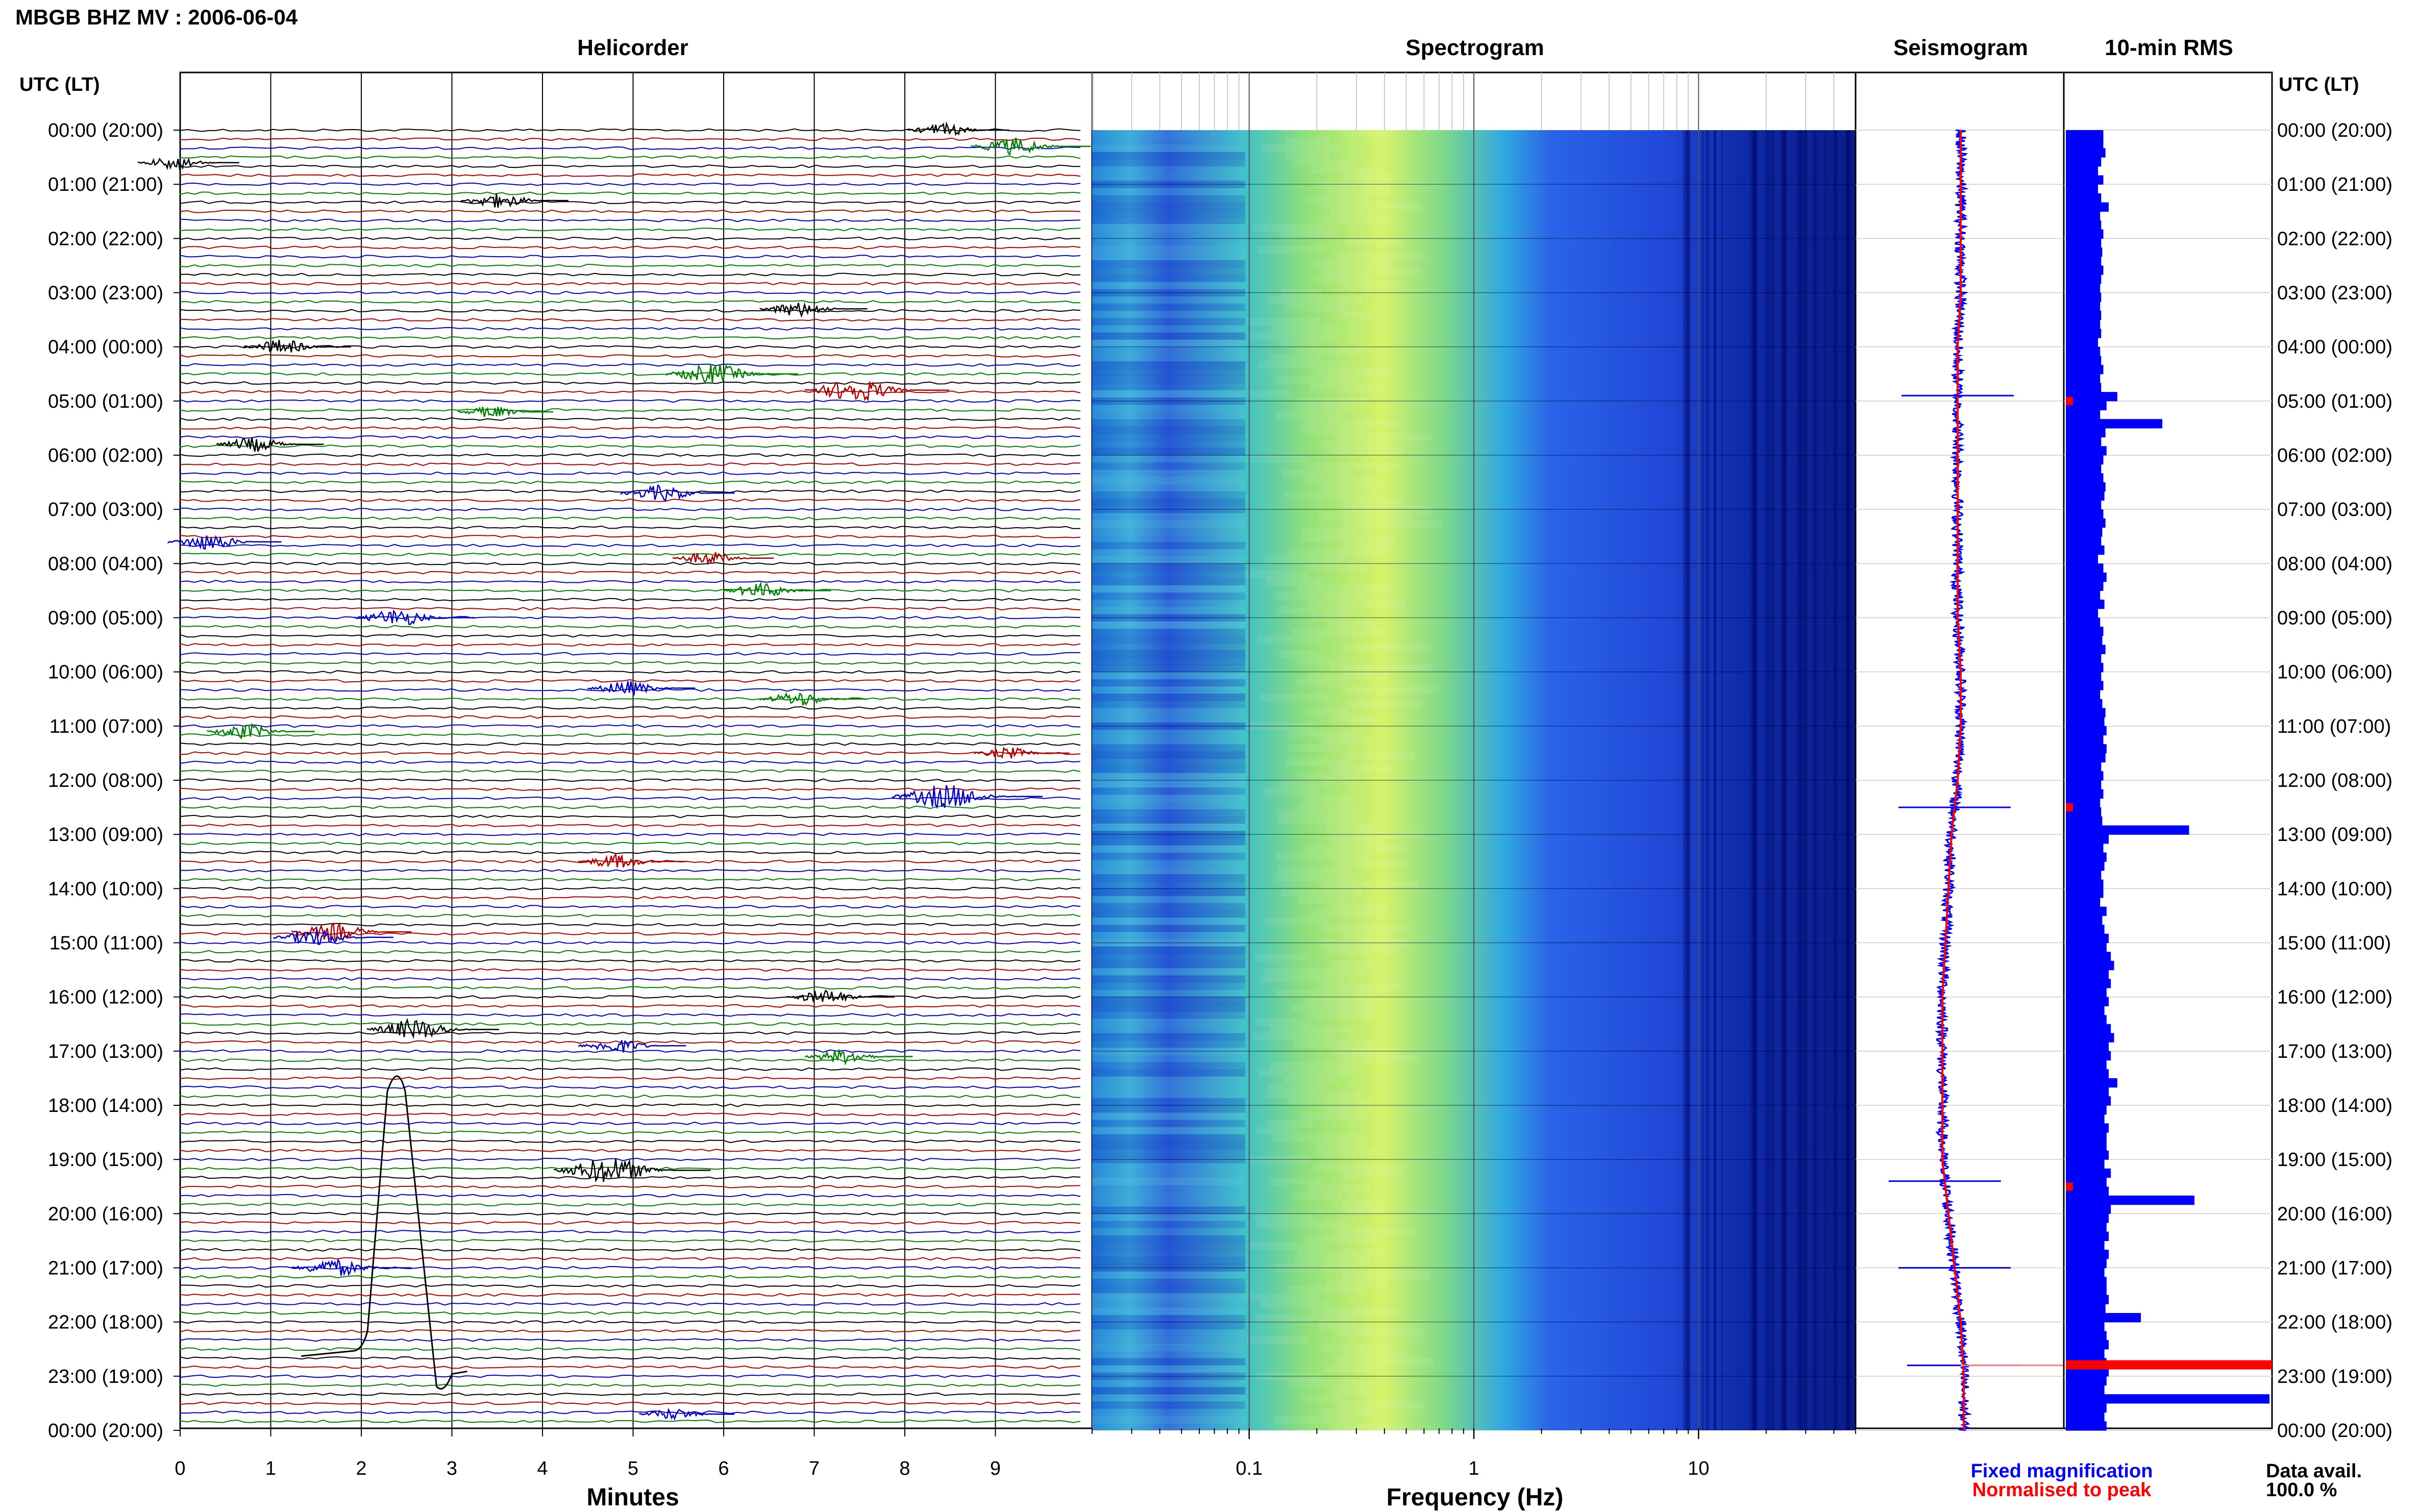 This screenshot has width=2419, height=1512. Describe the element at coordinates (105, 618) in the screenshot. I see `time-label-left: 09:00 (05:00)` at that location.